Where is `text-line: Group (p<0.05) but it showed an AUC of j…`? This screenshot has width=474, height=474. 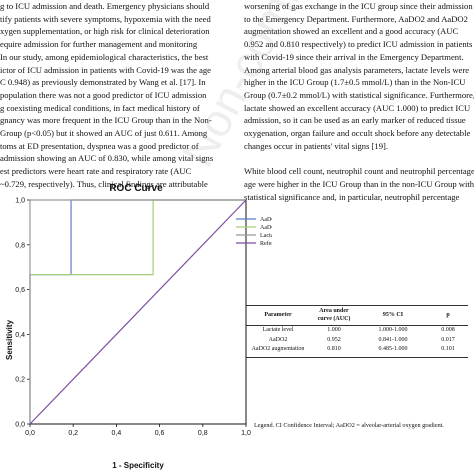
text-line: Group (p<0.05) but it showed an AUC of j… is located at coordinates (104, 133).